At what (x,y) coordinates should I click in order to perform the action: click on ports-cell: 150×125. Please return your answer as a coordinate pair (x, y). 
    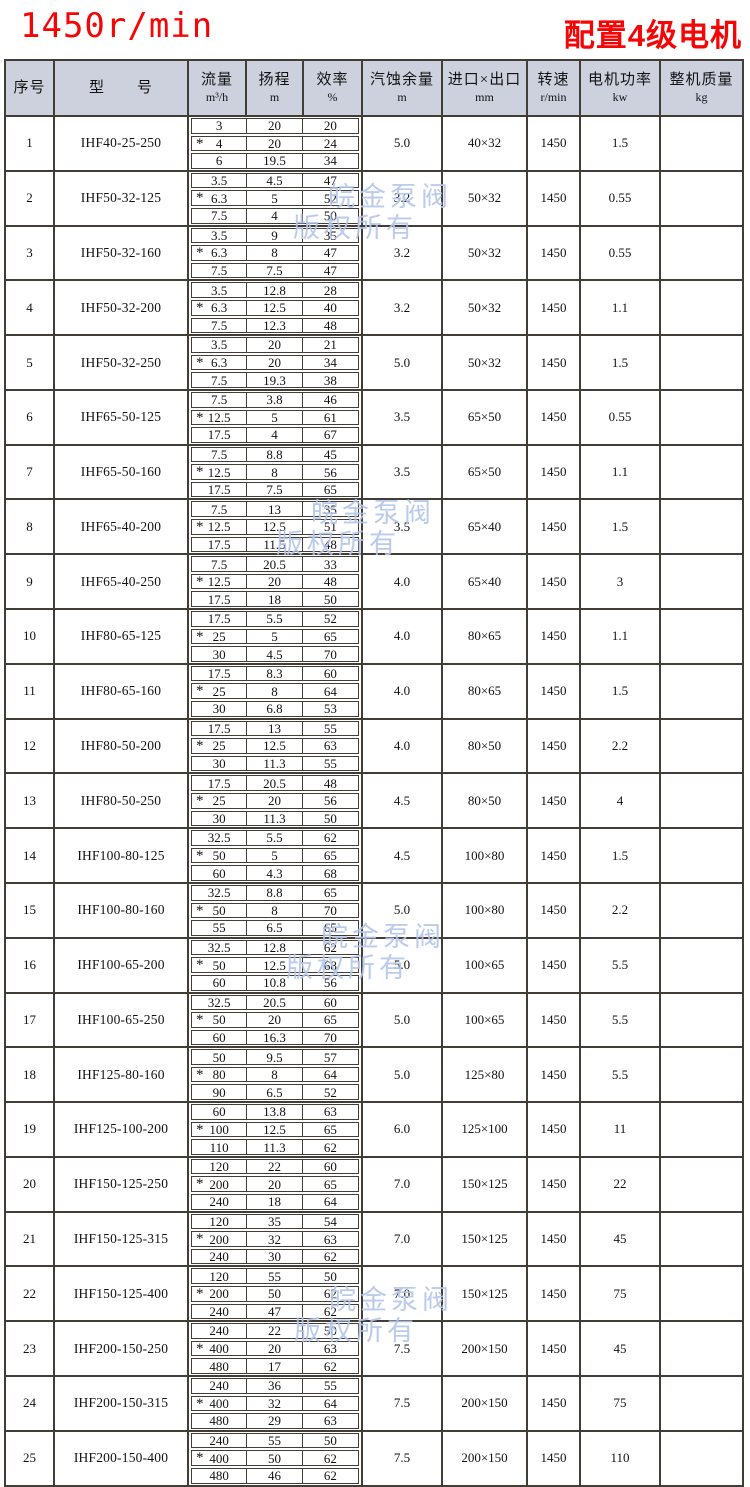
    Looking at the image, I should click on (484, 1184).